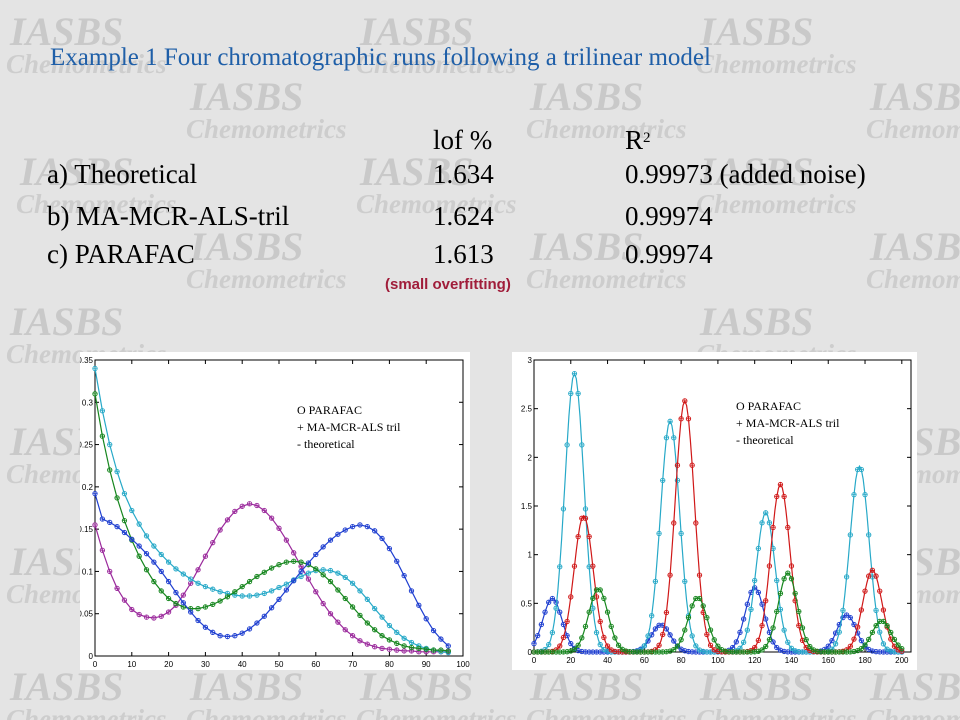 The height and width of the screenshot is (720, 960). I want to click on legend-entry: - theoretical, so click(765, 440).